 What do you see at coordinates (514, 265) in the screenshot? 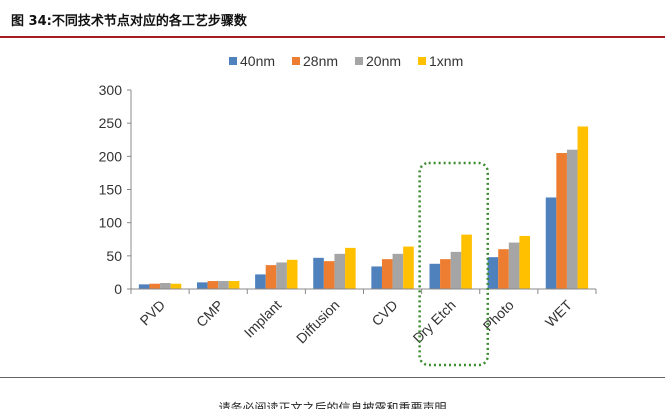
I see `bar-20nm-photo` at bounding box center [514, 265].